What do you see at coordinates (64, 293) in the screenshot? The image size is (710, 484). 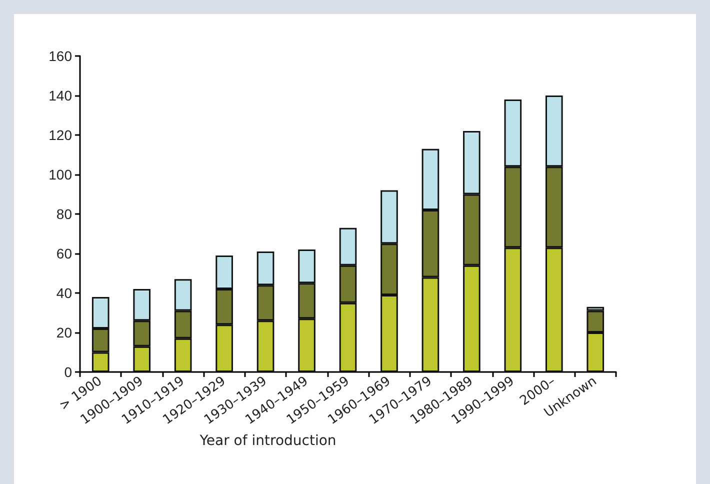 I see `y-tick-label: 40` at bounding box center [64, 293].